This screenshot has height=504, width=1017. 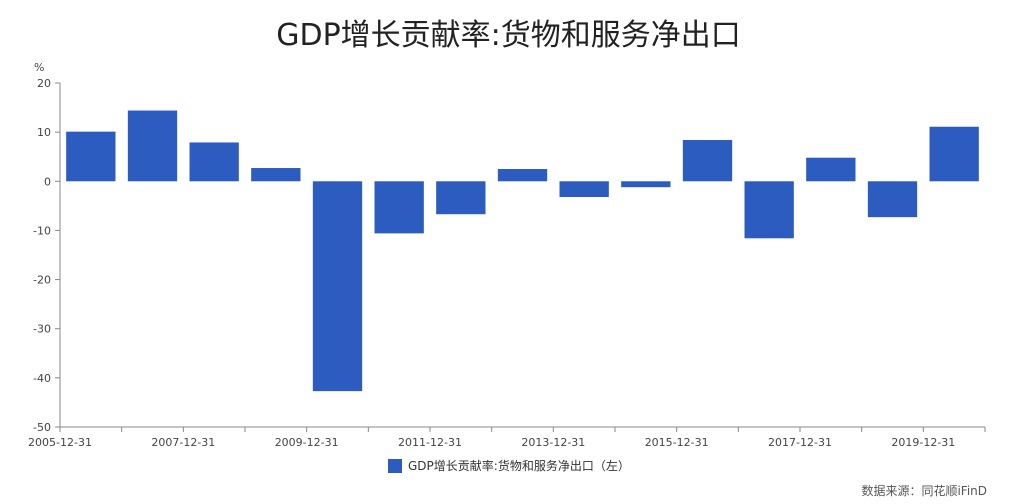 I want to click on y-tick-label: 20, so click(x=44, y=83).